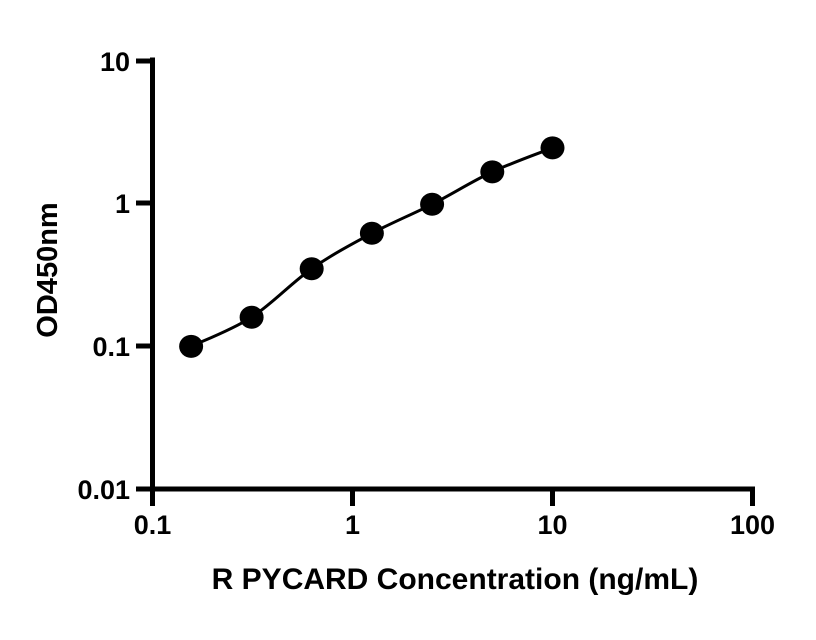 The width and height of the screenshot is (816, 640). Describe the element at coordinates (752, 525) in the screenshot. I see `x-tick-label-3: 100` at that location.